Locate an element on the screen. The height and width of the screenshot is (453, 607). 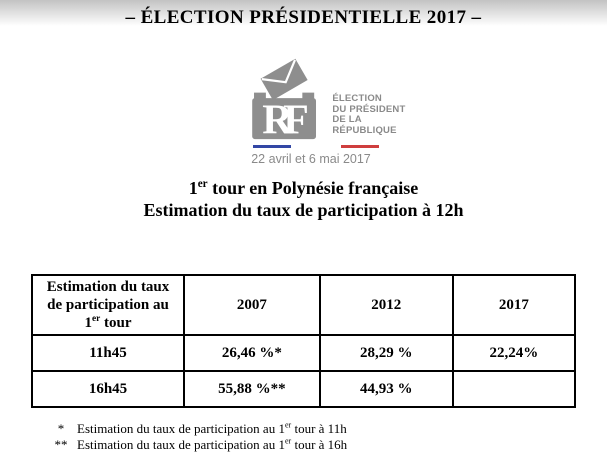
year-header-2017: 2017 is located at coordinates (514, 305).